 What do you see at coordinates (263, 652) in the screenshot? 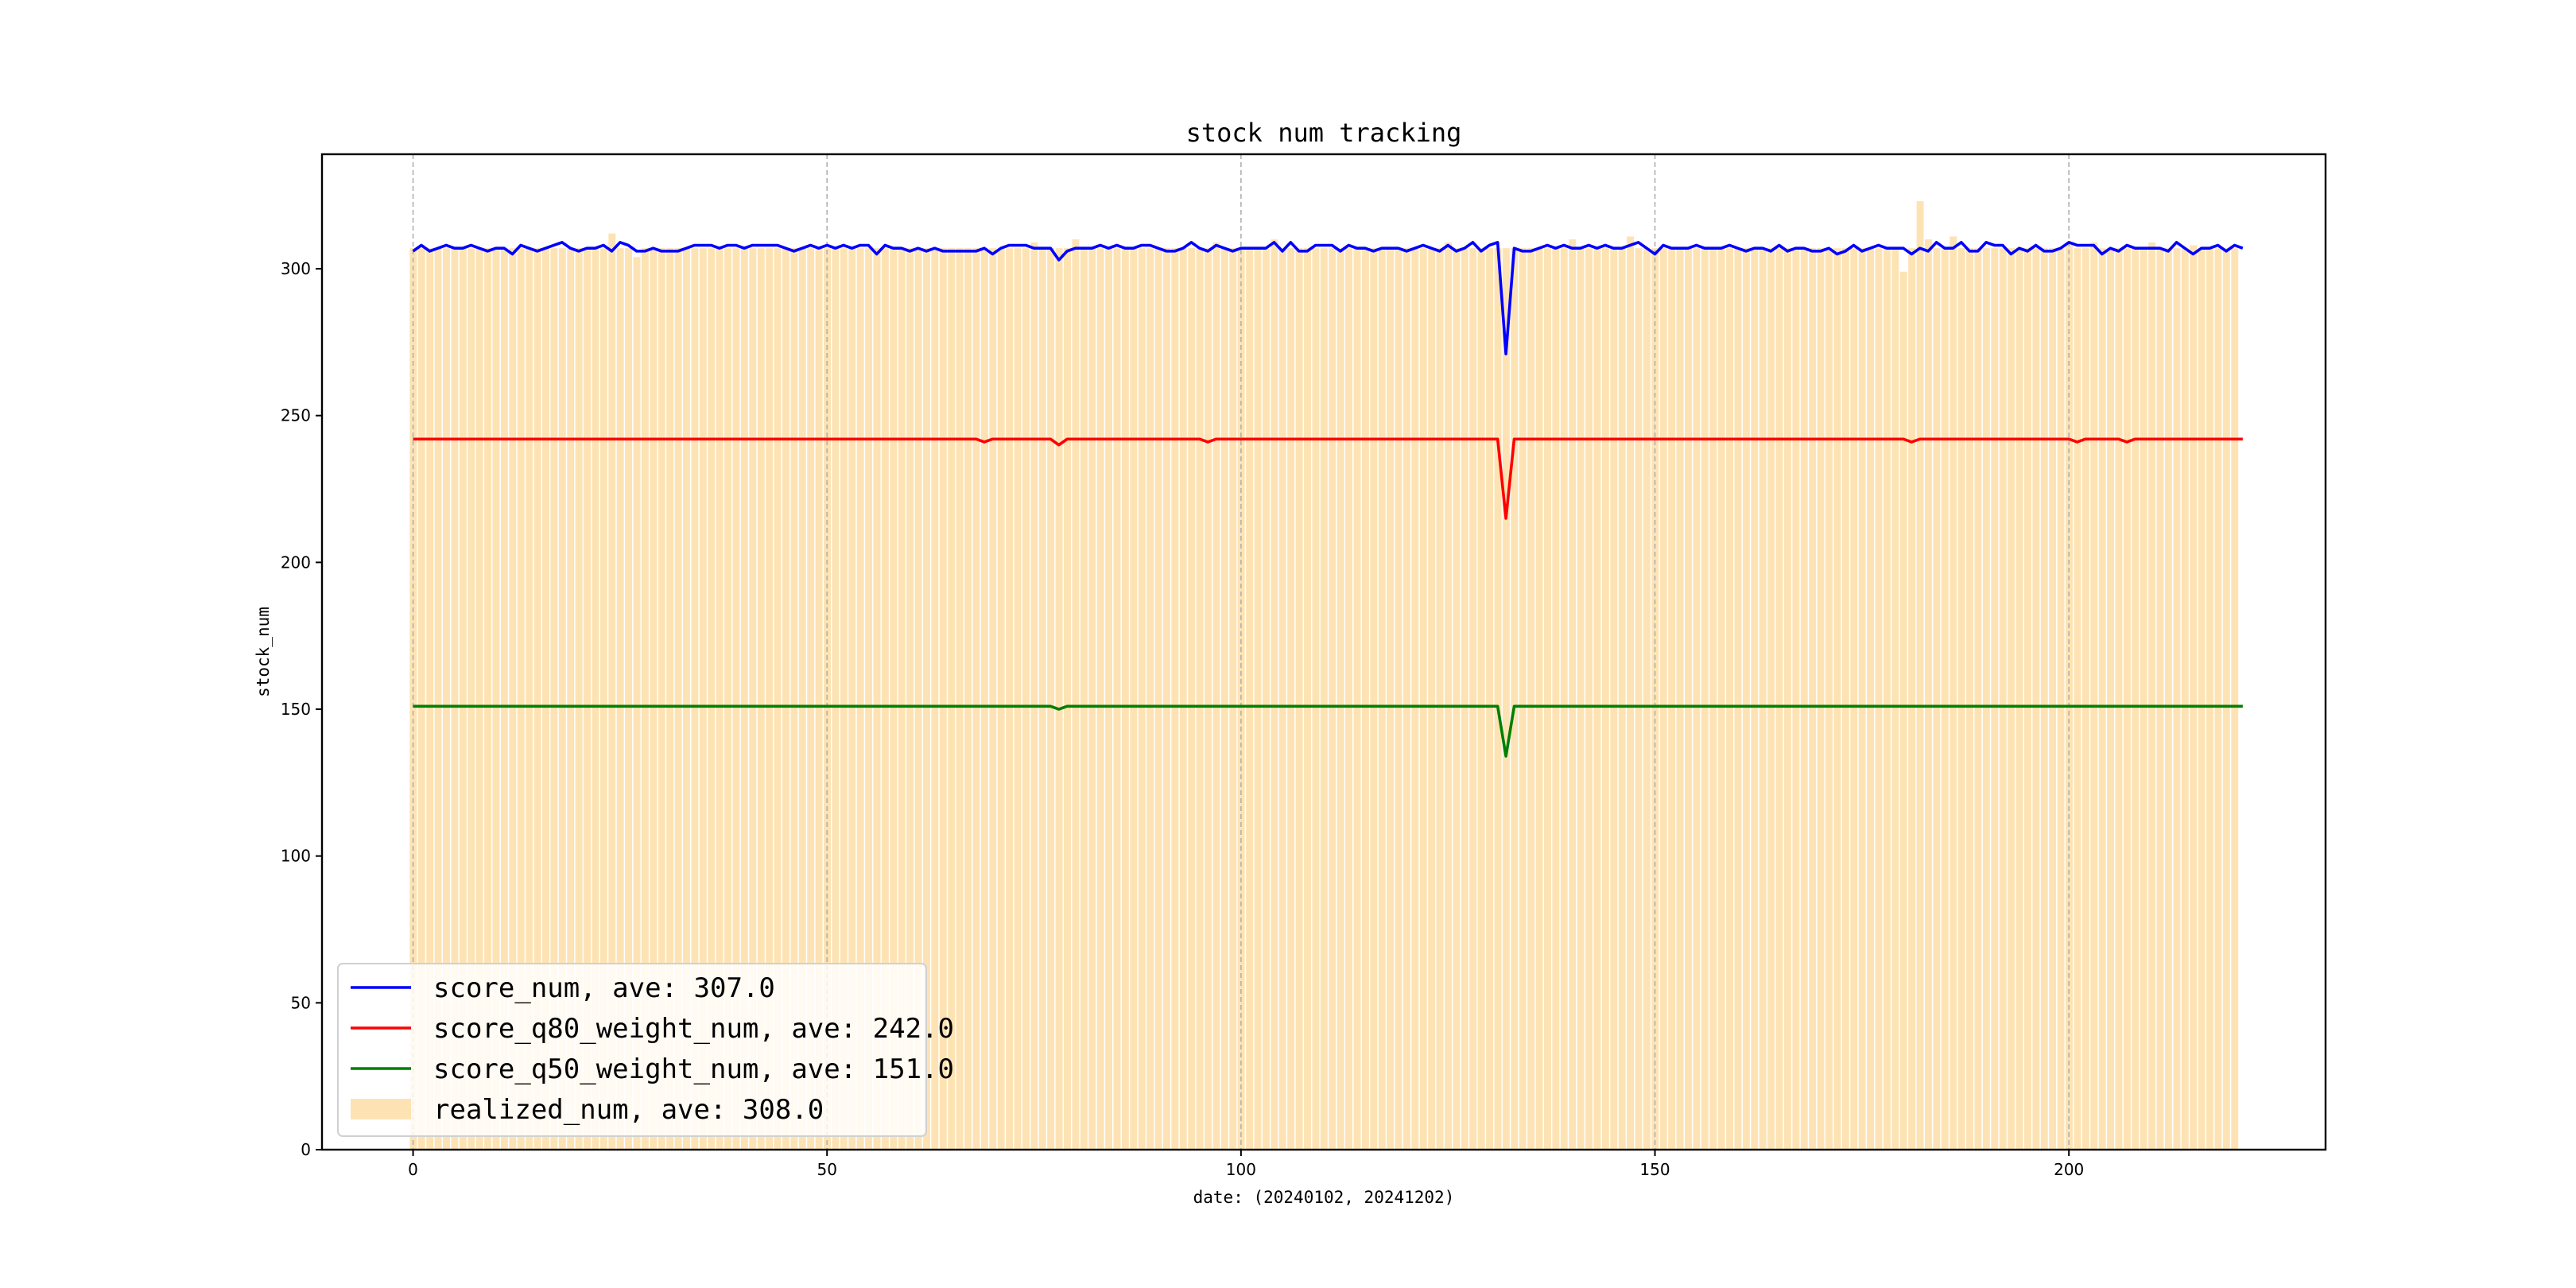
I see `y-axis-label: stock_num` at bounding box center [263, 652].